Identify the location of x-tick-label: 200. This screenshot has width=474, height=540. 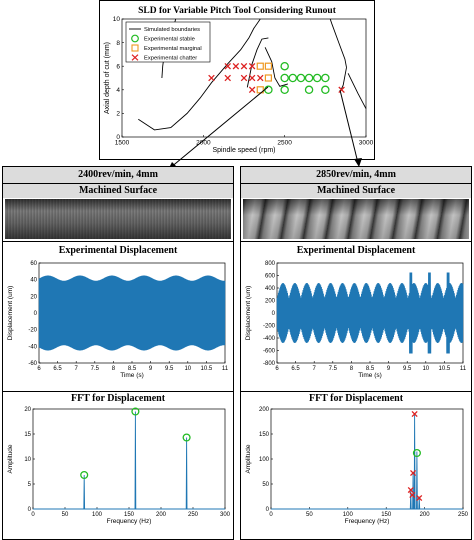
(425, 515).